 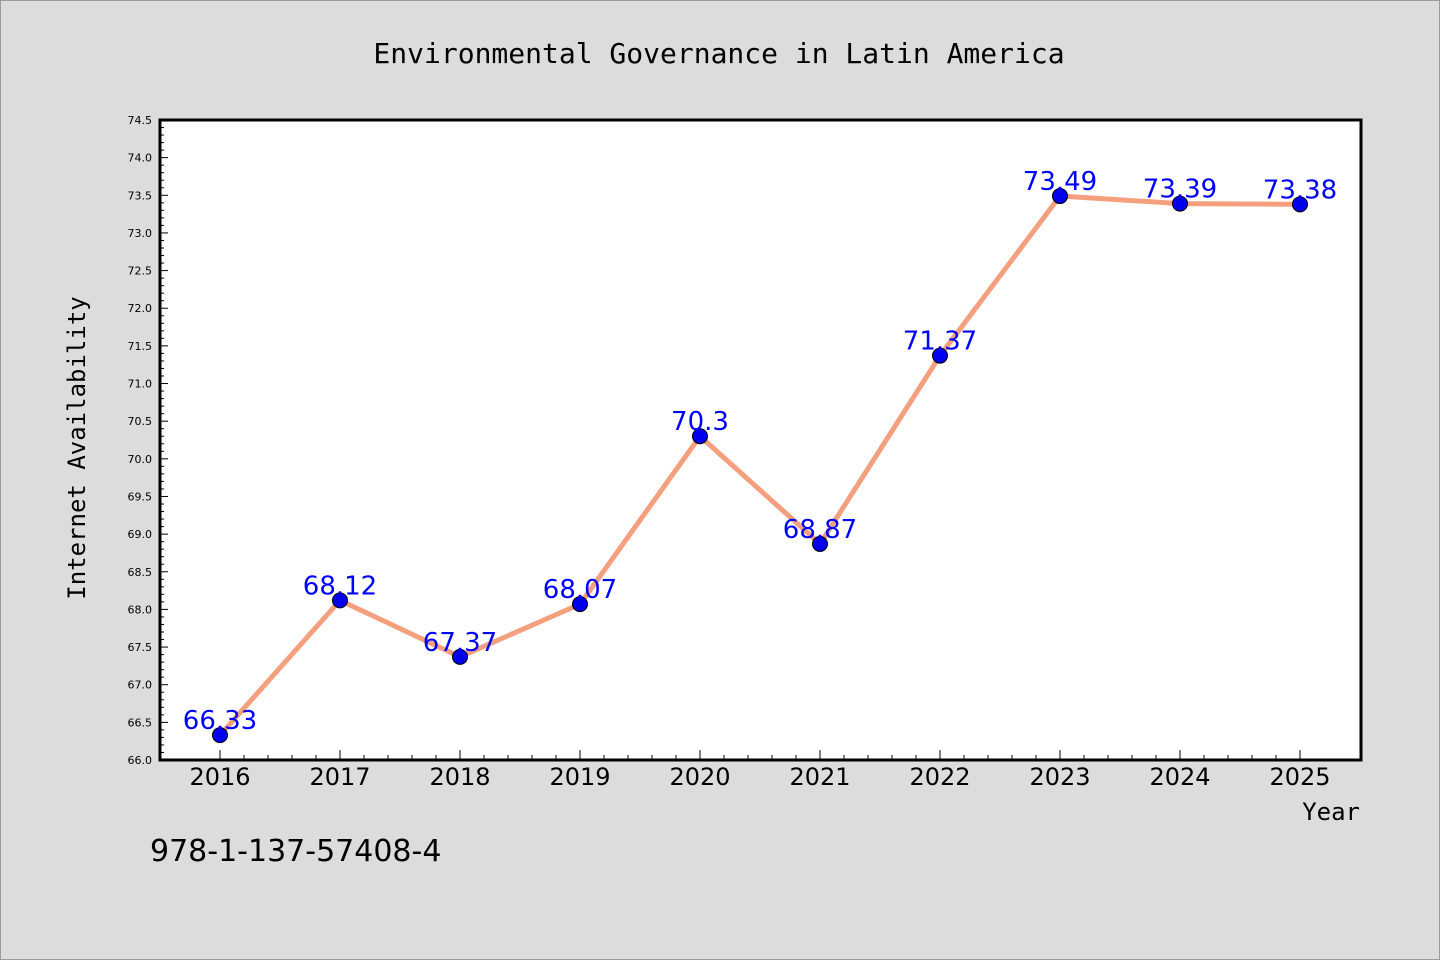 I want to click on y-tick-label: 71.0, so click(x=140, y=384).